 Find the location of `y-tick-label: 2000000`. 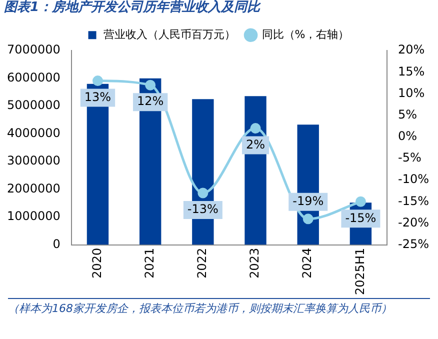

y-tick-label: 2000000 is located at coordinates (33, 188).